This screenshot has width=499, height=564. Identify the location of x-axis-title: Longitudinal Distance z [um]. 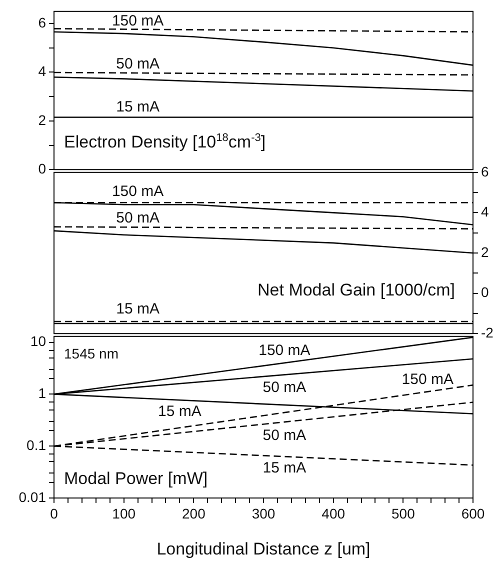
(263, 548).